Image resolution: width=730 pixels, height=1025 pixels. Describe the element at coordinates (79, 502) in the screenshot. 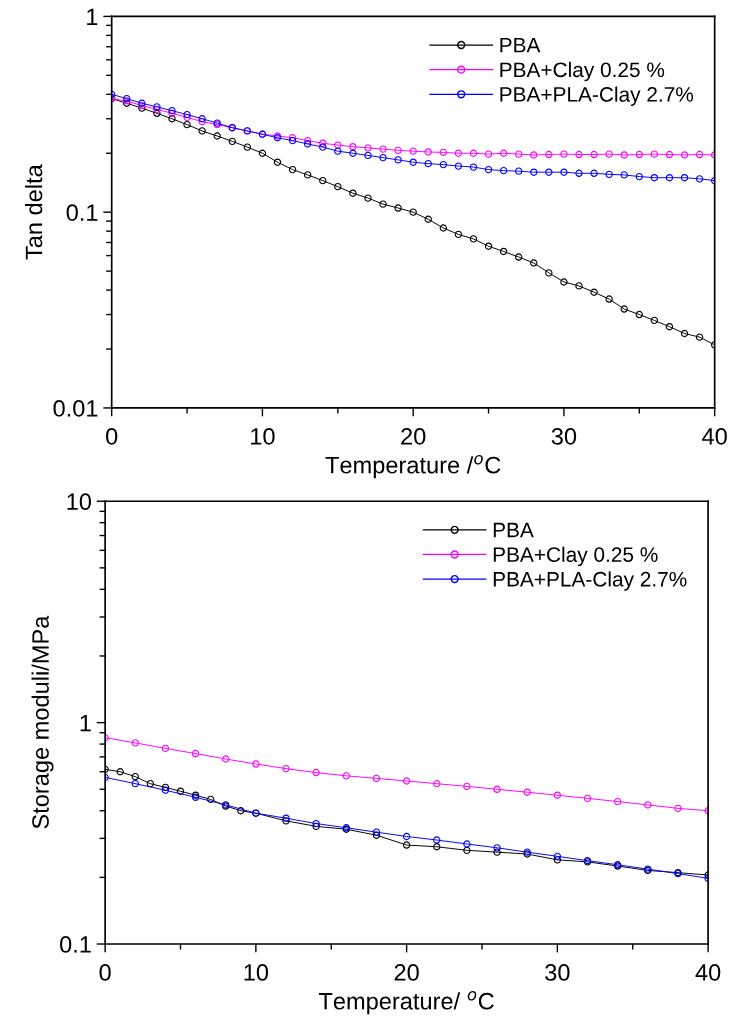

I see `y-tick-label: 10` at that location.